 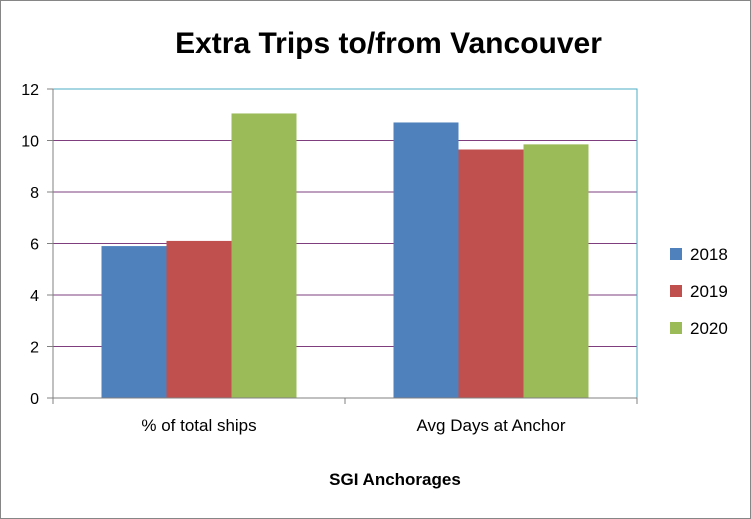 I want to click on legend-label-2020: 2020, so click(x=709, y=328).